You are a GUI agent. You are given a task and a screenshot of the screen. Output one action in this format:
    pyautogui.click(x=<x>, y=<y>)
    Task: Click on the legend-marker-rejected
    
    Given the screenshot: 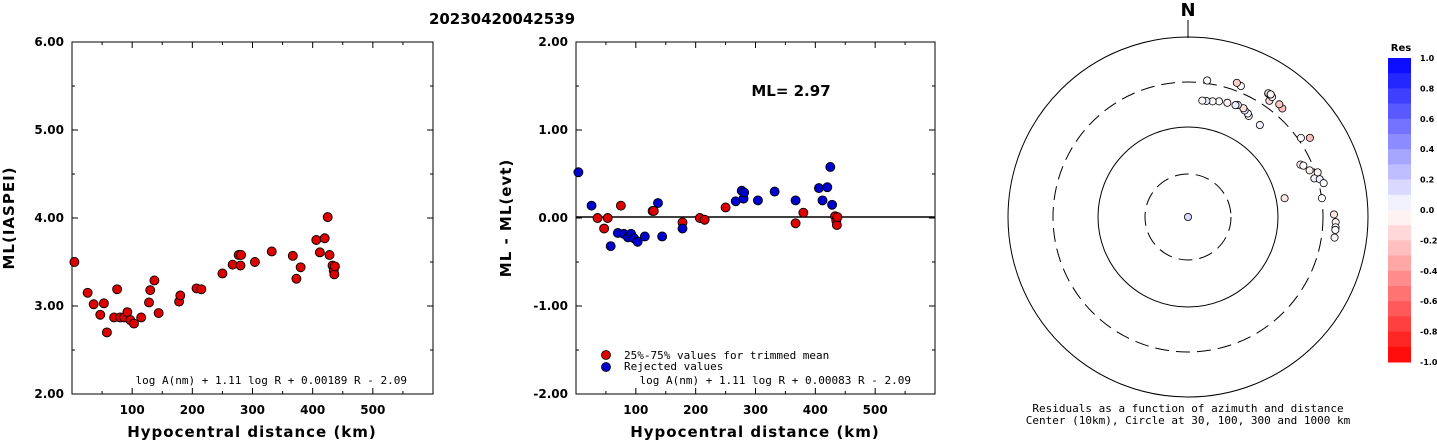 What is the action you would take?
    pyautogui.click(x=606, y=367)
    